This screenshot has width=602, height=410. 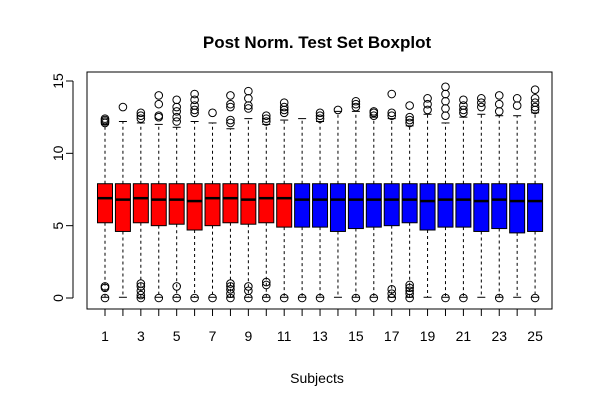 I want to click on y-tick-label: 0, so click(x=58, y=298).